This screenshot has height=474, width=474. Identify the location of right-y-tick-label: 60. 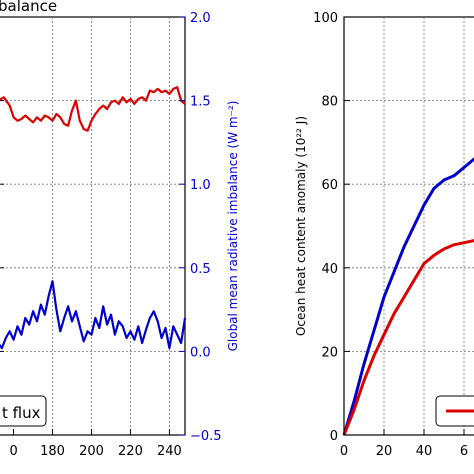
(329, 185).